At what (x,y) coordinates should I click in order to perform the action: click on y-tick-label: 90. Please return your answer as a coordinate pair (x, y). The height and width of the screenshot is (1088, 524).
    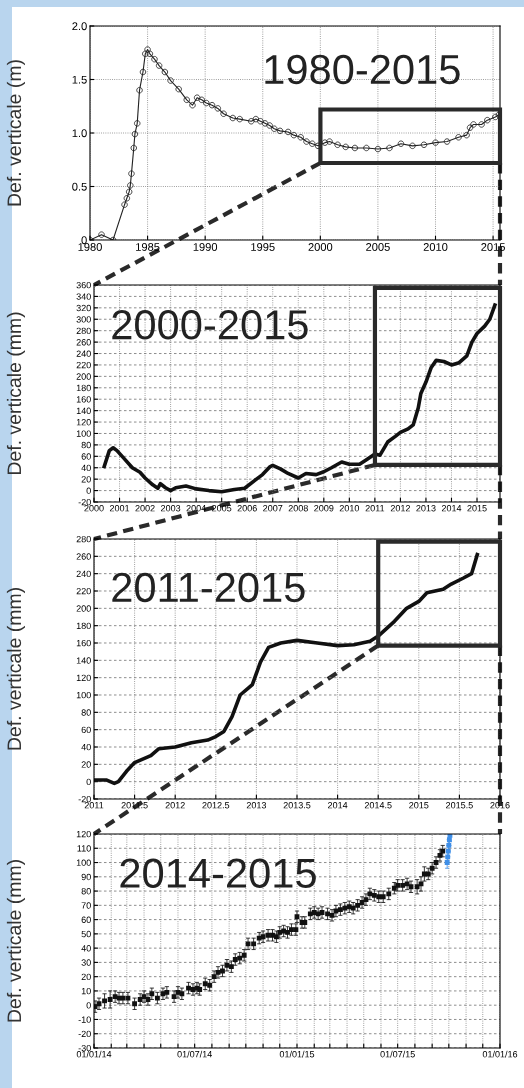
    Looking at the image, I should click on (86, 877).